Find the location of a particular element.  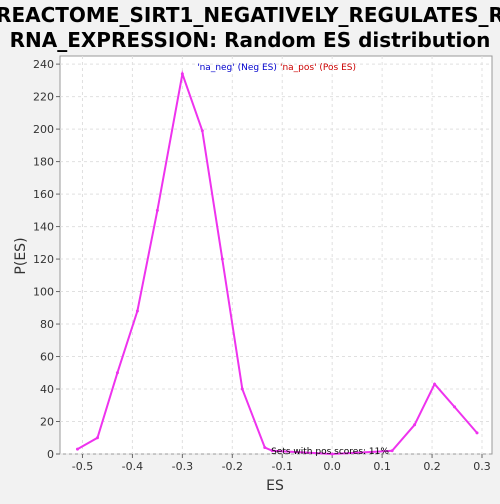

y-tick-label: 200 is located at coordinates (43, 129).